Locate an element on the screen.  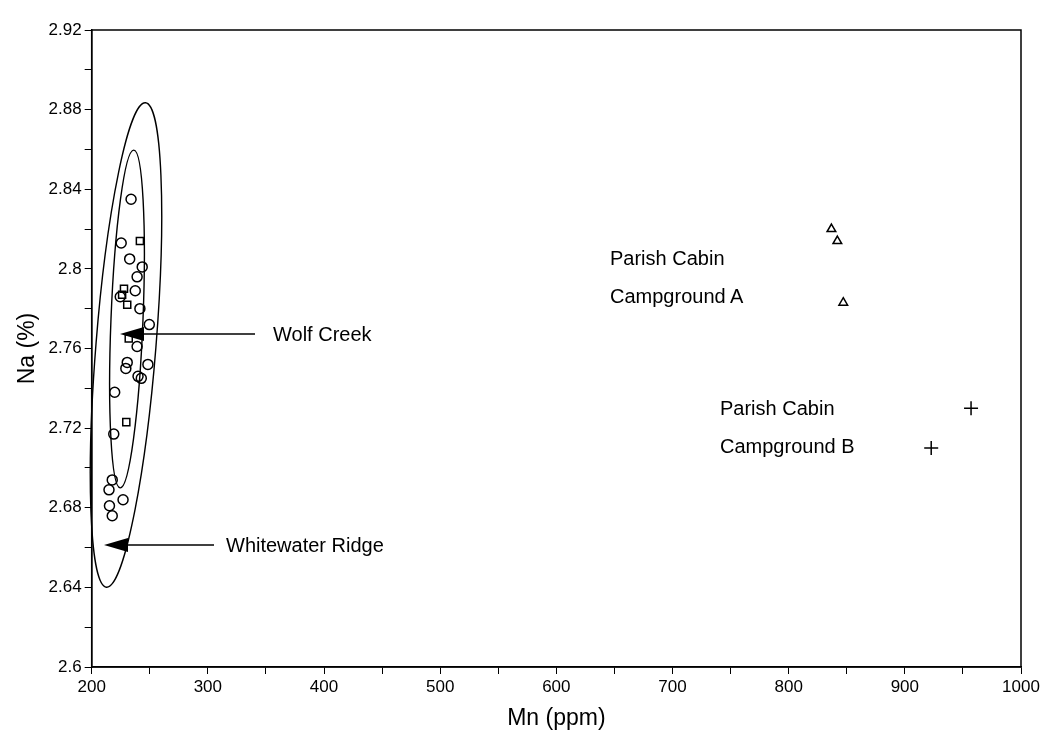
y-tick-label: 2.88 is located at coordinates (65, 109).